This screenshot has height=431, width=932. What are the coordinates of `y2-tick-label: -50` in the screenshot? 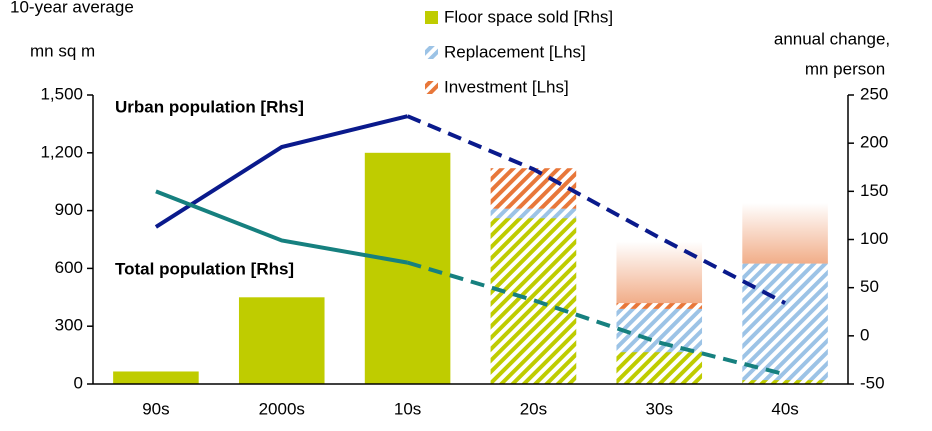 It's located at (872, 382).